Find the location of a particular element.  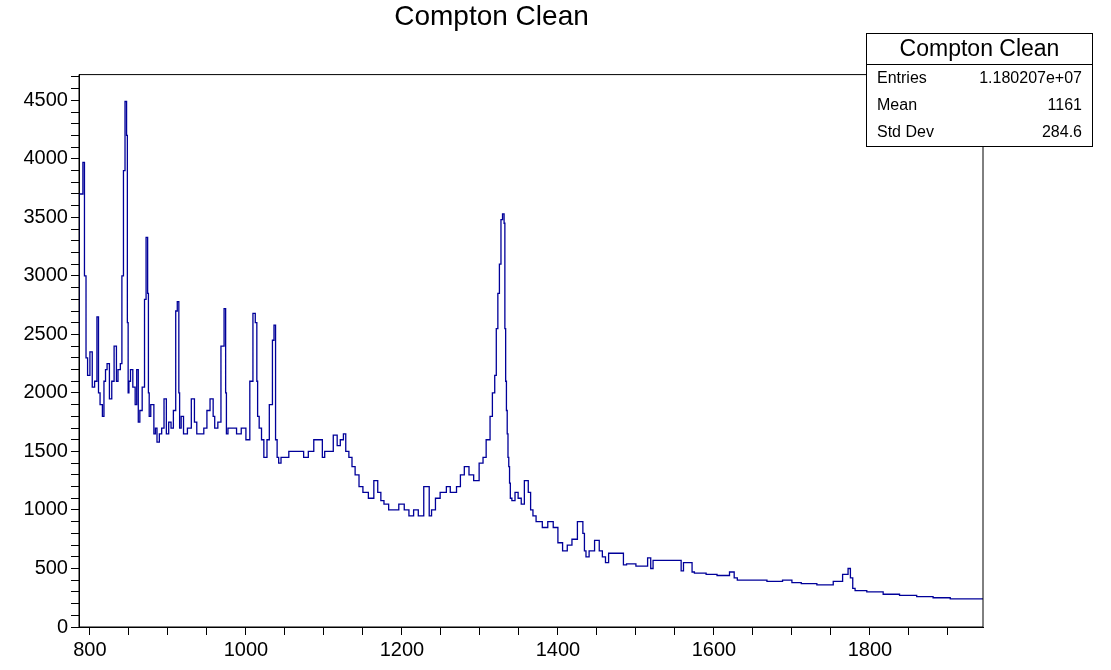

annotation: Mean is located at coordinates (897, 105).